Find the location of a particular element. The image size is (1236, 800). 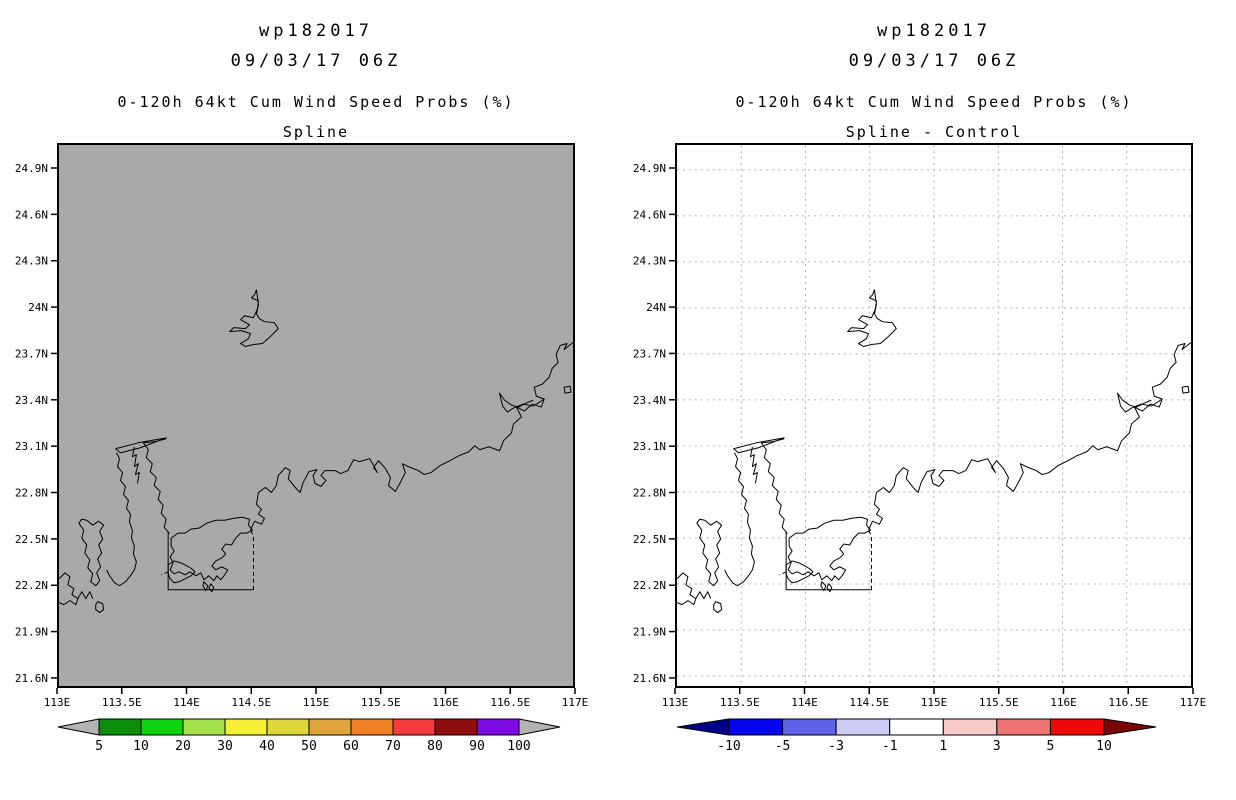

init-datetime-title: 09/03/17 06Z is located at coordinates (934, 61).